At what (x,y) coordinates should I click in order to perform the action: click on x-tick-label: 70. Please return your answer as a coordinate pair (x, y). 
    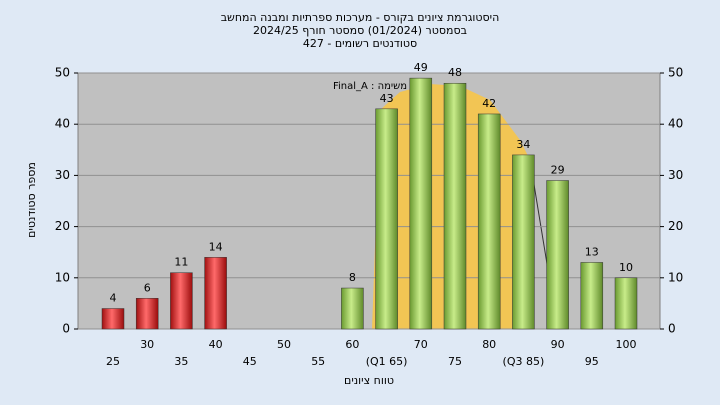
    Looking at the image, I should click on (421, 344).